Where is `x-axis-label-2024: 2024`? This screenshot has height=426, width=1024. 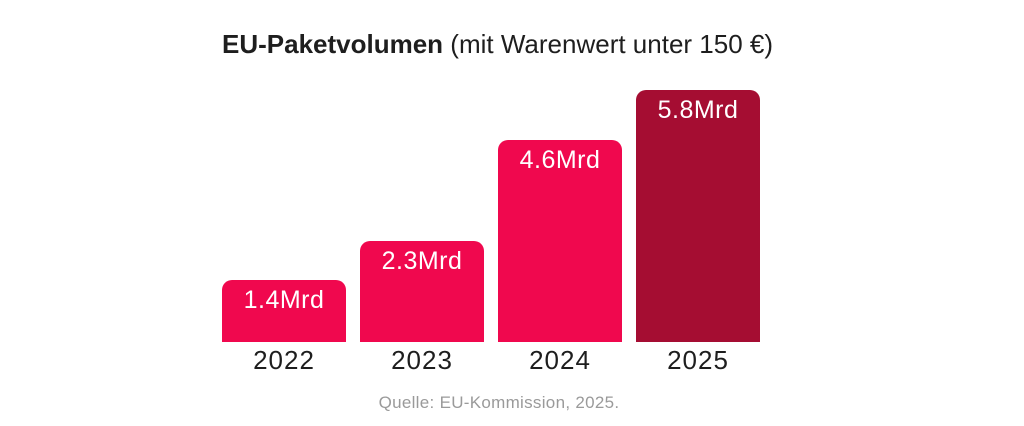
x-axis-label-2024: 2024 is located at coordinates (560, 360).